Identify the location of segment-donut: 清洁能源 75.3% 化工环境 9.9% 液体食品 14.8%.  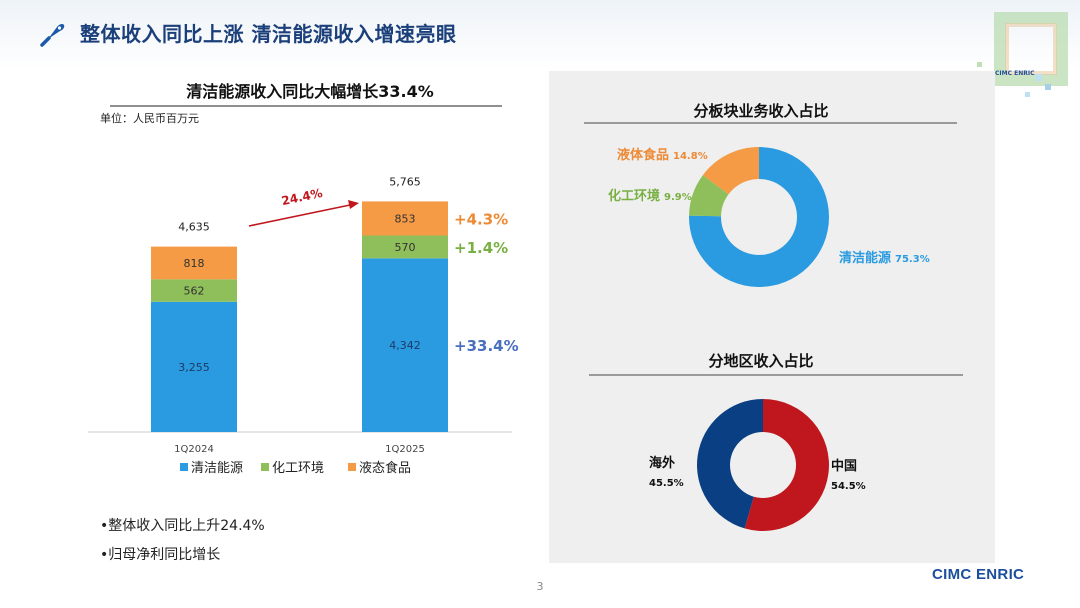
(769, 217).